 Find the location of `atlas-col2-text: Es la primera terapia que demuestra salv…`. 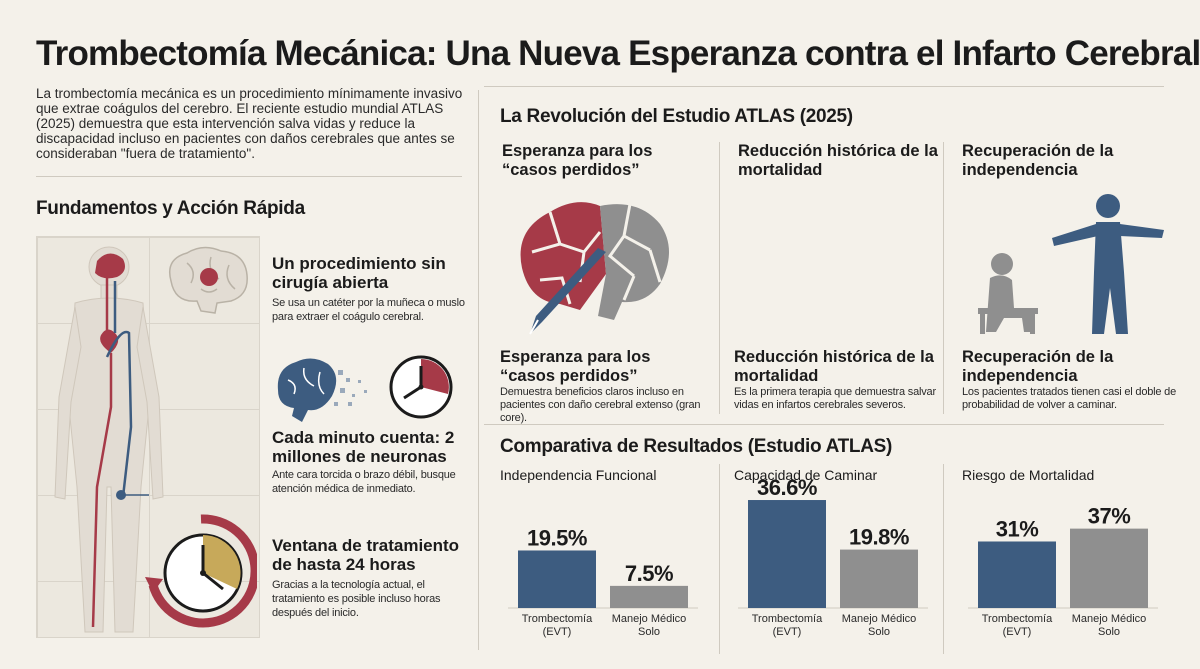

atlas-col2-text: Es la primera terapia que demuestra salv… is located at coordinates (835, 398).